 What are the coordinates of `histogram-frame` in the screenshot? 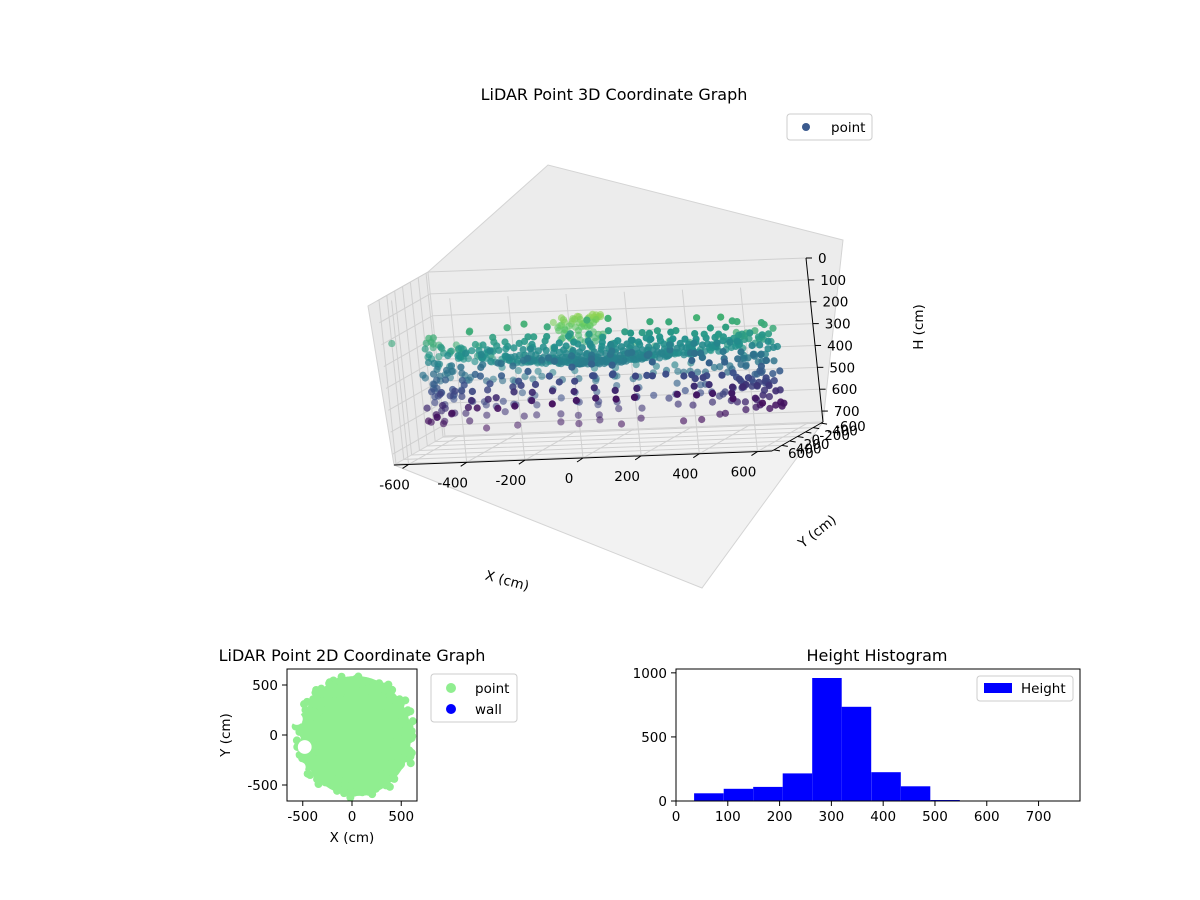 It's located at (878, 735).